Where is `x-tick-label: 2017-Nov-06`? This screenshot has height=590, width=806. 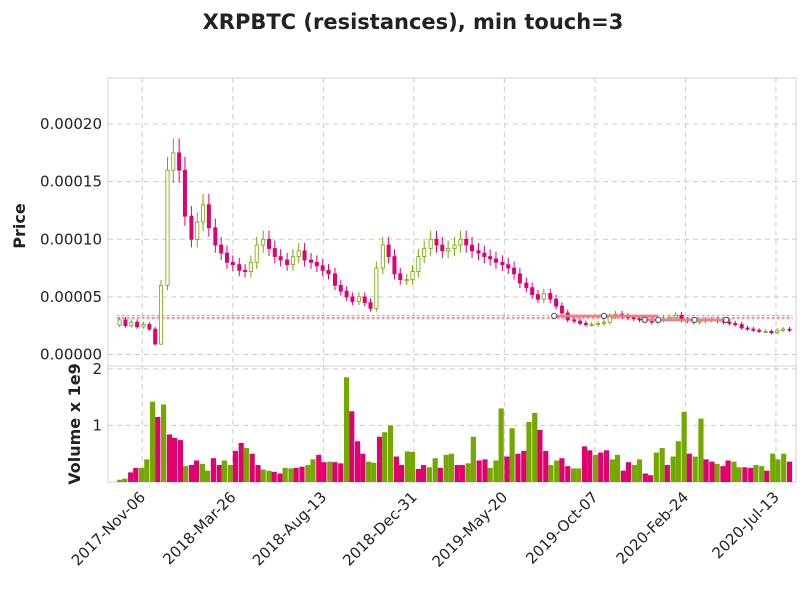
x-tick-label: 2017-Nov-06 is located at coordinates (108, 528).